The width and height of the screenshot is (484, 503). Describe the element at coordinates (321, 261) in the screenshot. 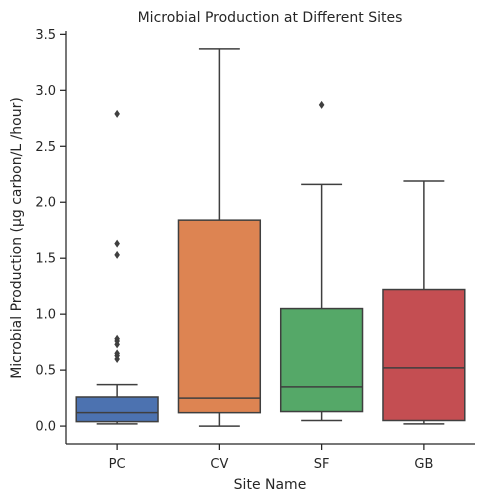

I see `box-group-sf` at that location.